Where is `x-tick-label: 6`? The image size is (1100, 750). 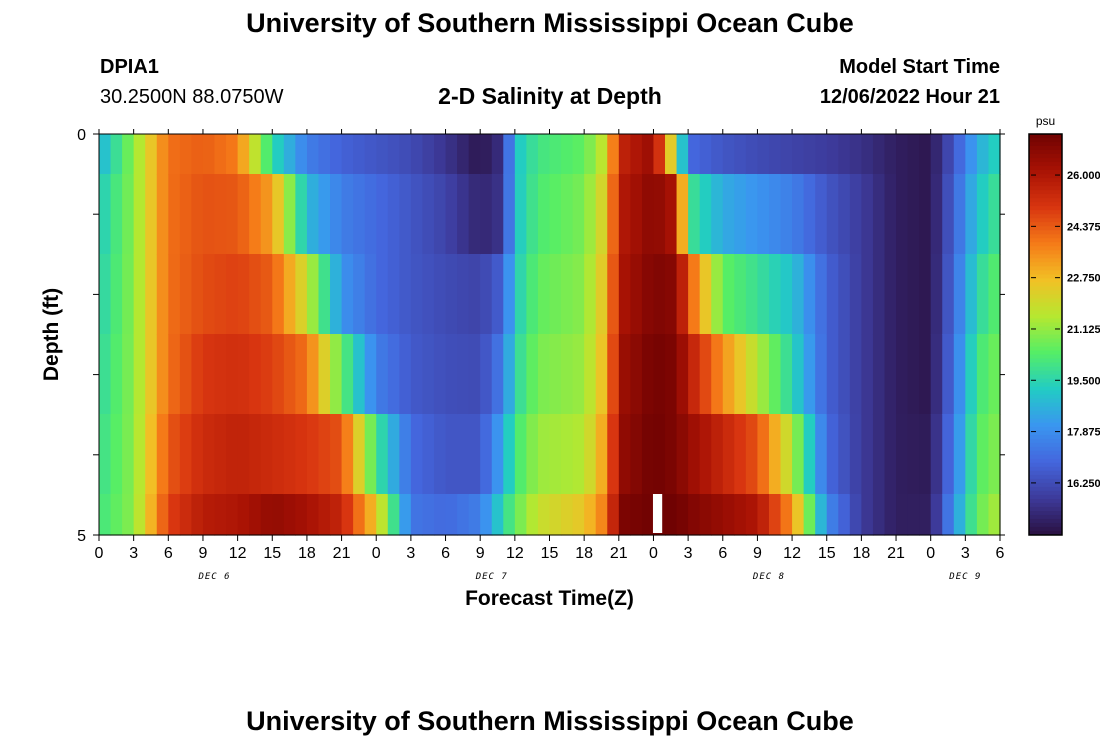 x-tick-label: 6 is located at coordinates (1000, 553).